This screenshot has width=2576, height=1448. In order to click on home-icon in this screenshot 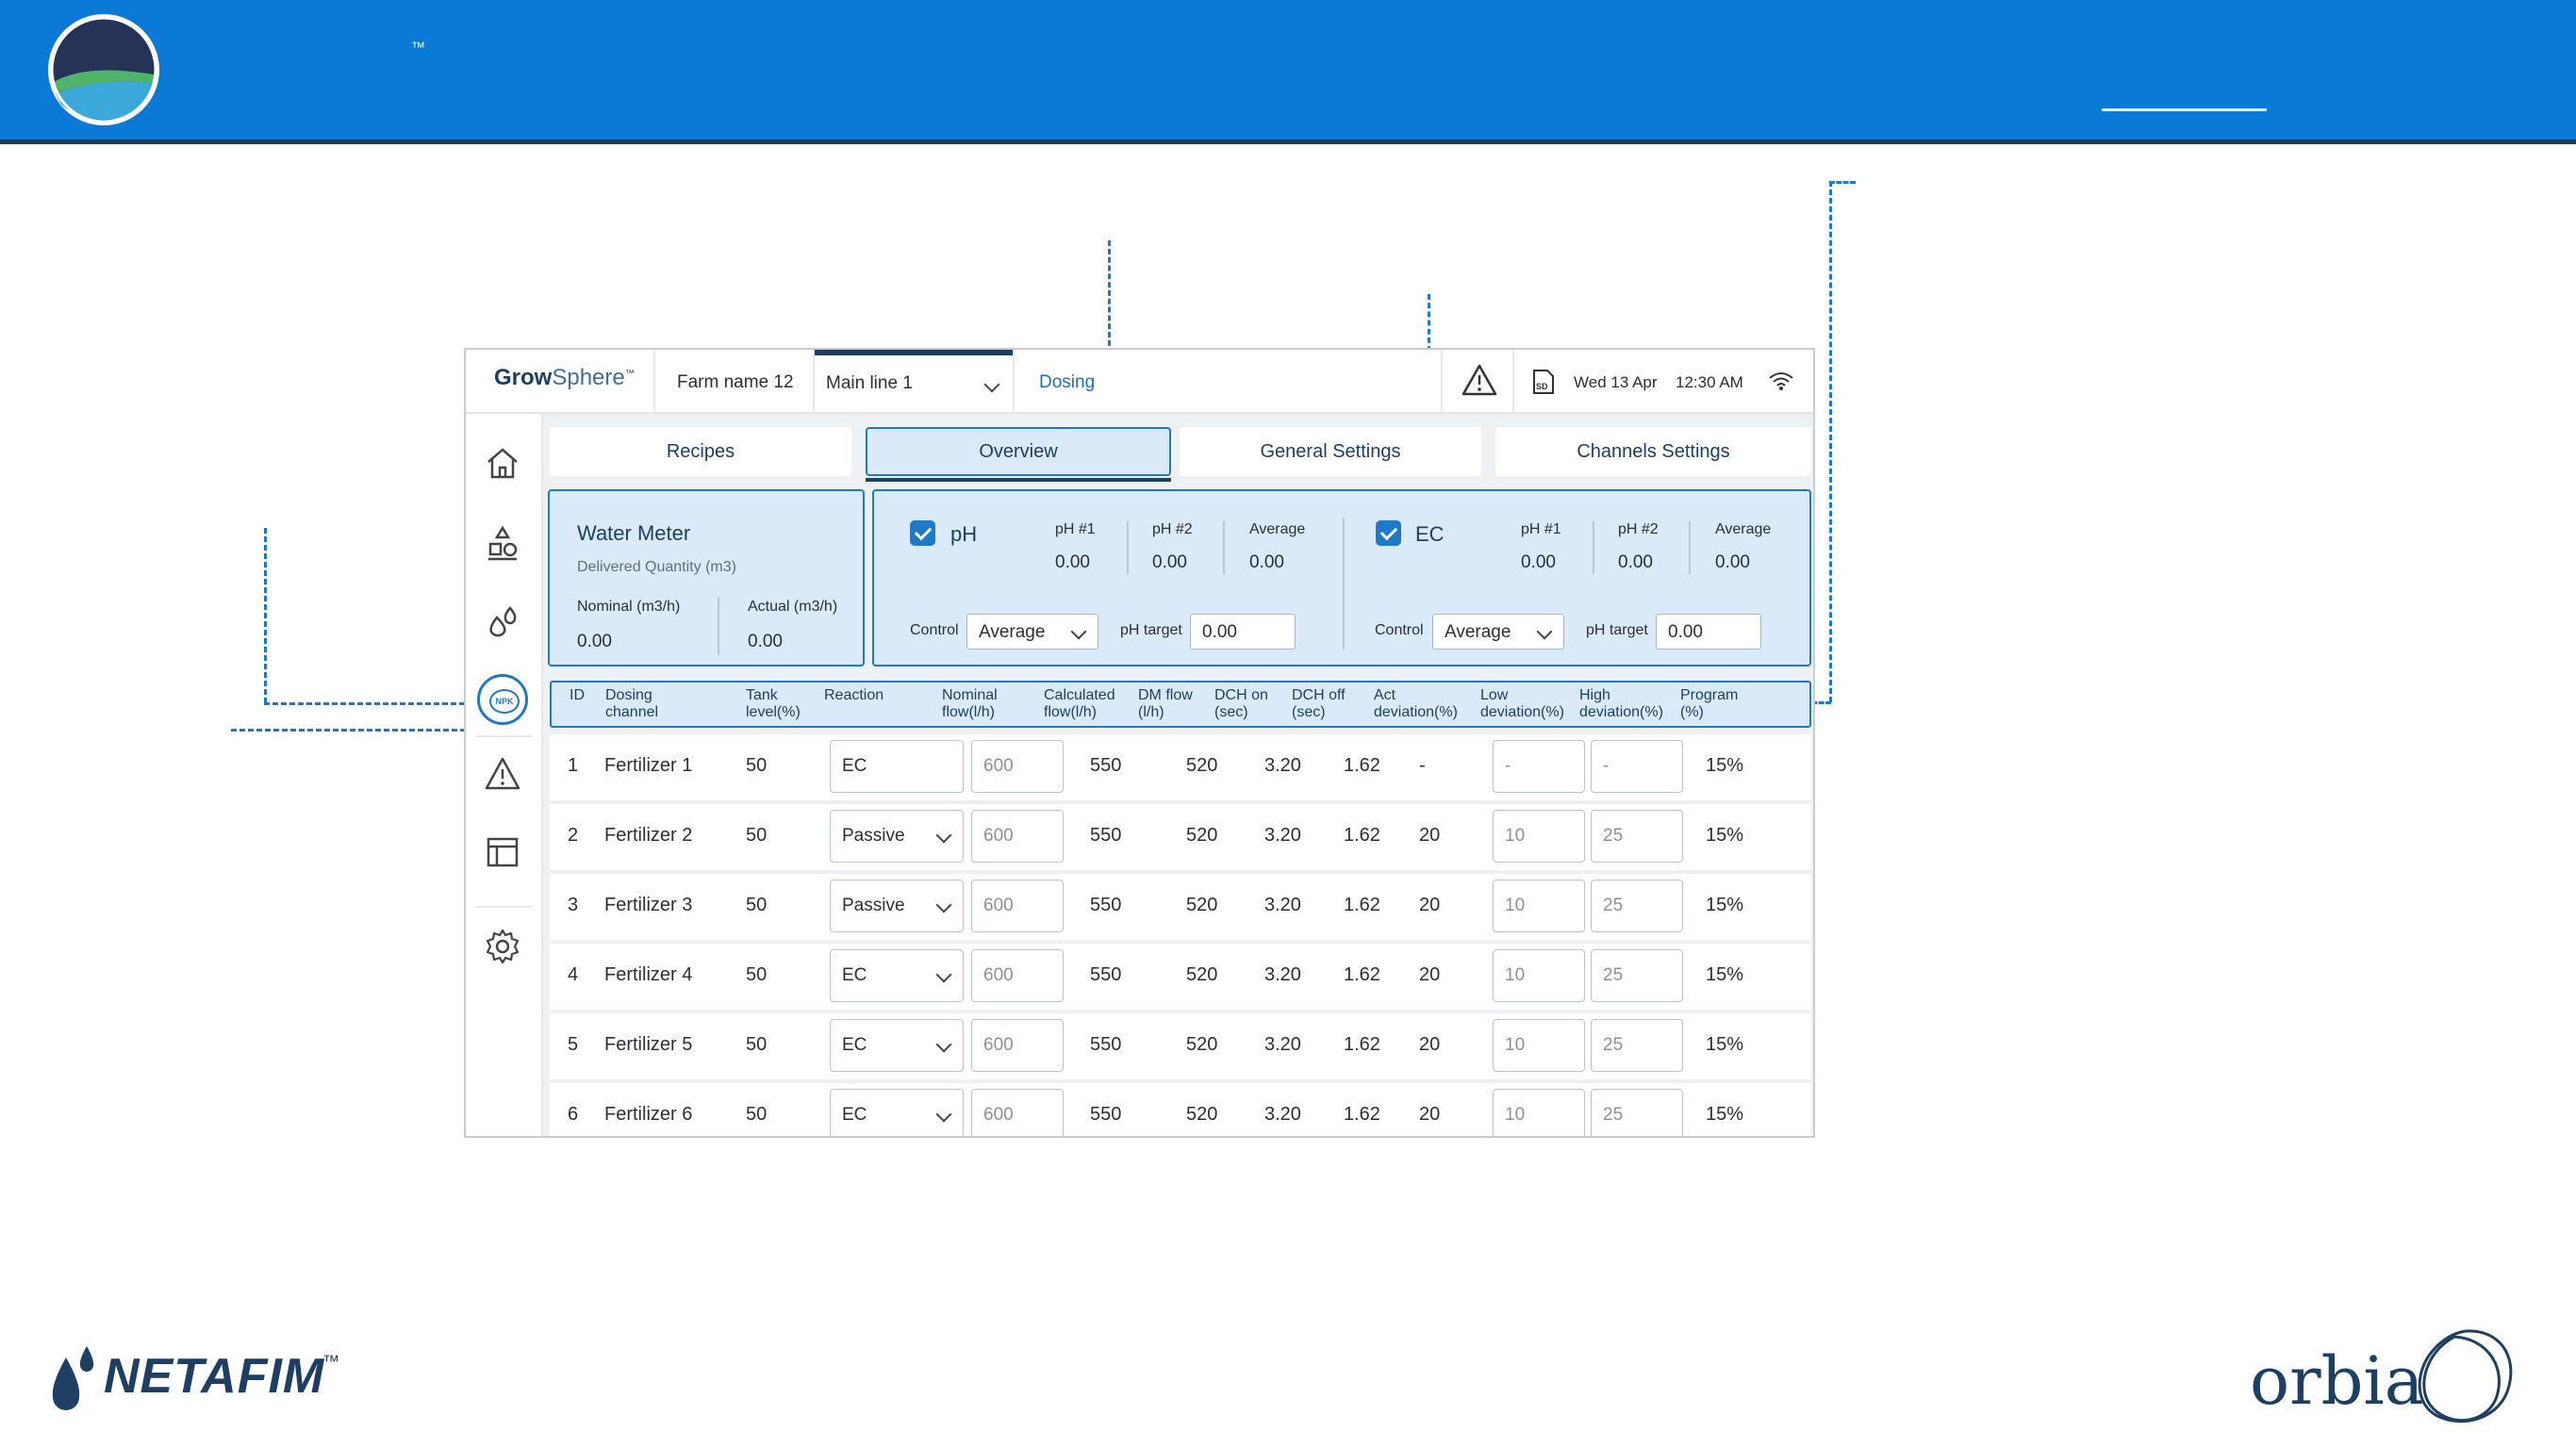, I will do `click(502, 463)`.